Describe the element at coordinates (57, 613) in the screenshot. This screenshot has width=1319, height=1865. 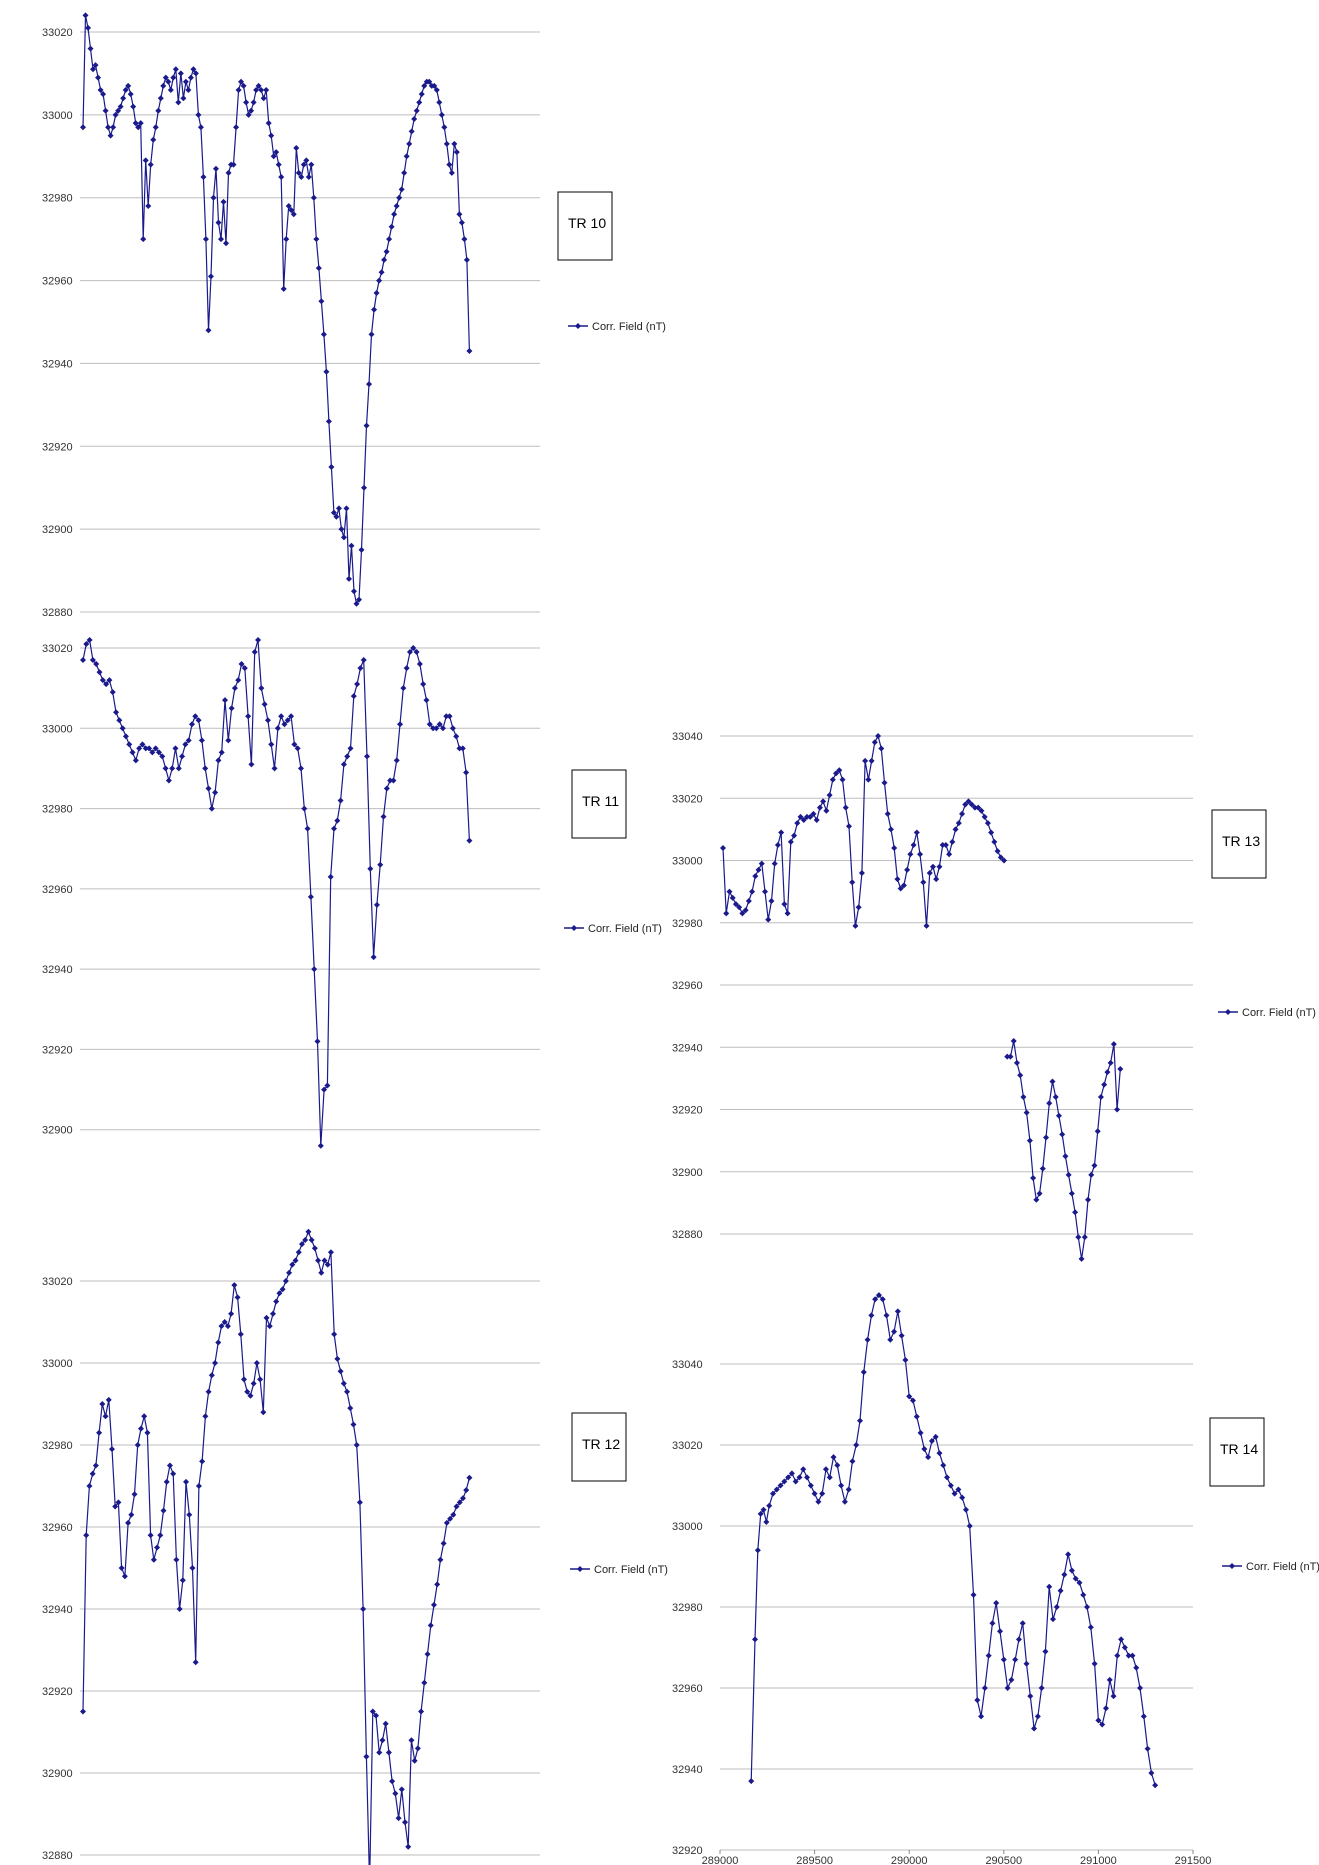
I see `y-tick-label: 32880` at that location.